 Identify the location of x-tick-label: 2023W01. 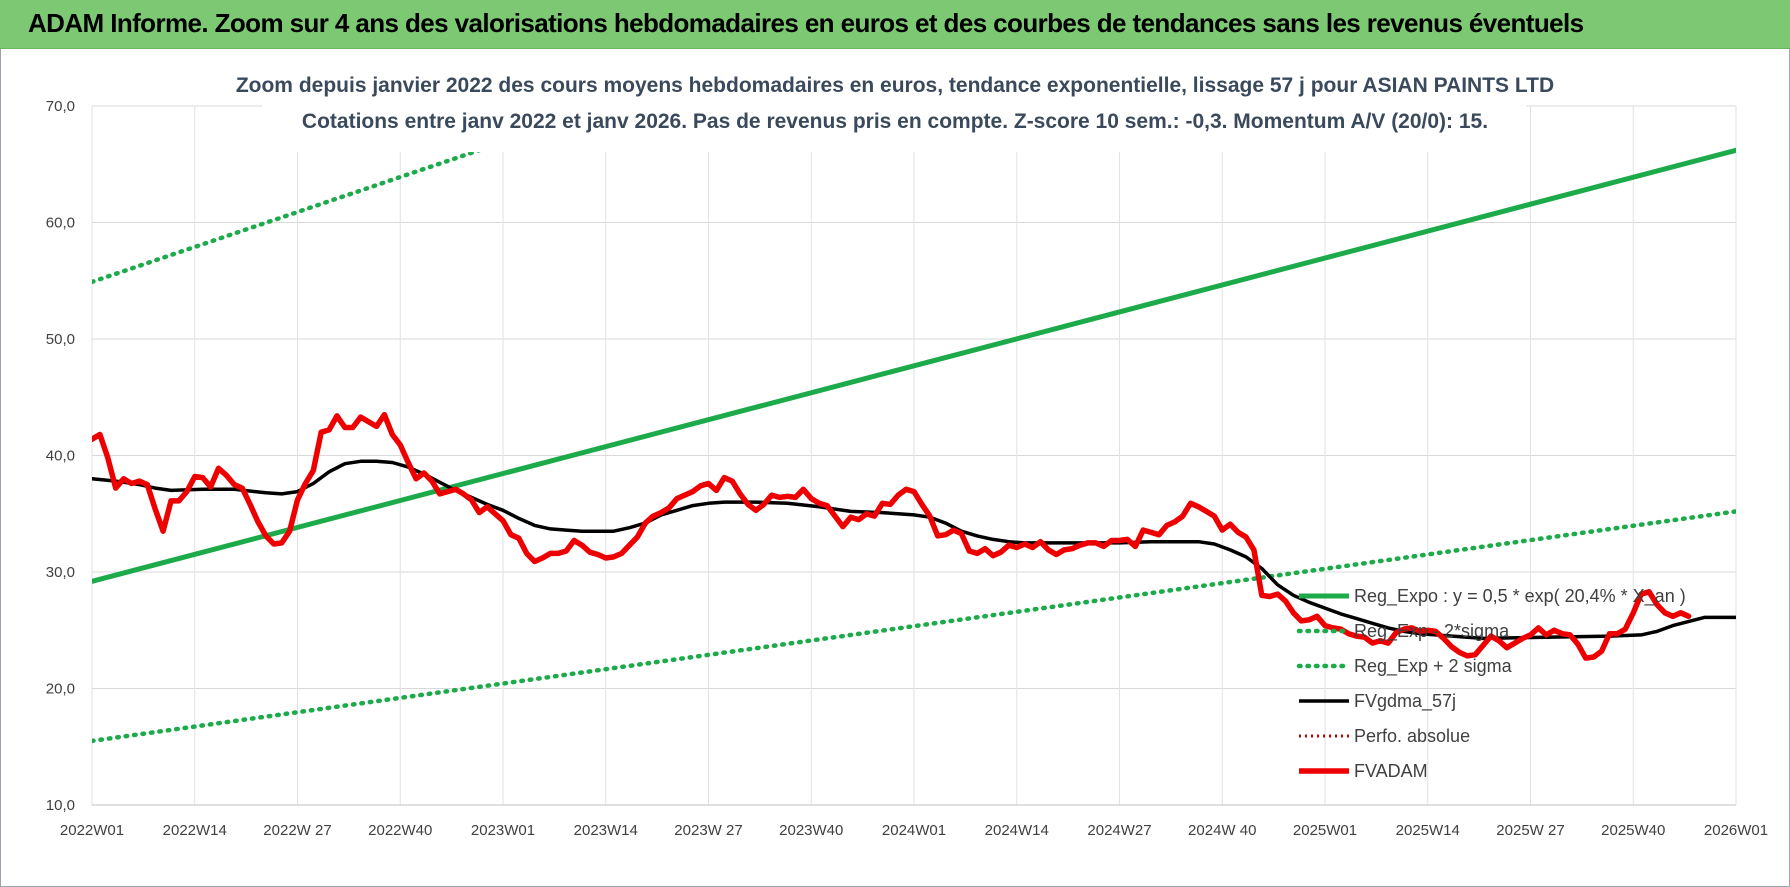
(503, 830).